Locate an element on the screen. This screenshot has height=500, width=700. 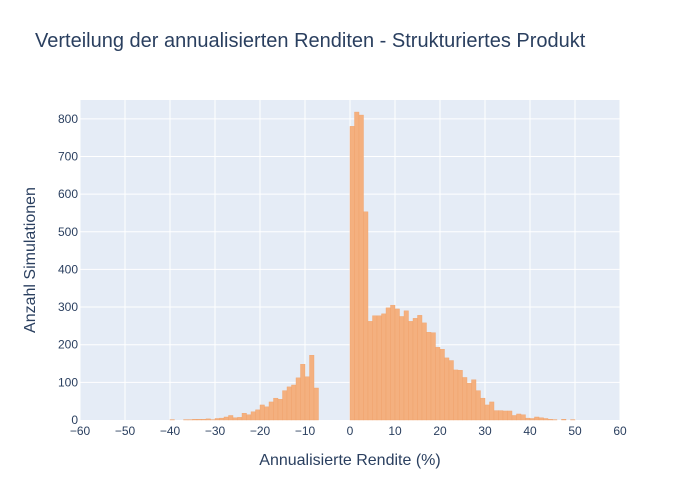
y-tick-label: 700 is located at coordinates (68, 156).